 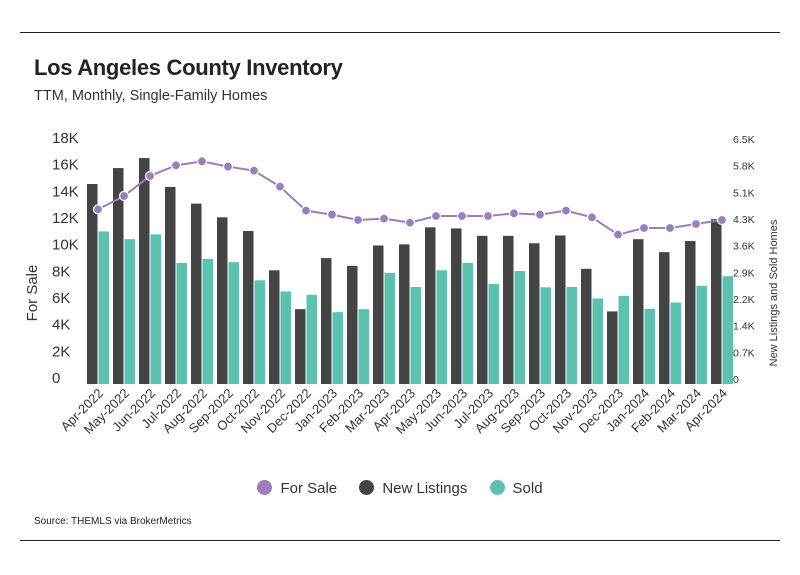 I want to click on y-tick-label: 8K, so click(x=61, y=271).